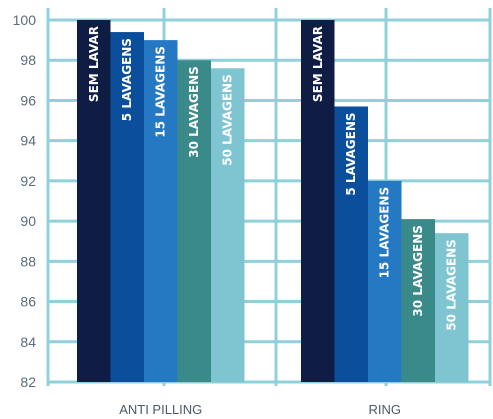 The height and width of the screenshot is (419, 493). I want to click on x-category-label: RING, so click(385, 409).